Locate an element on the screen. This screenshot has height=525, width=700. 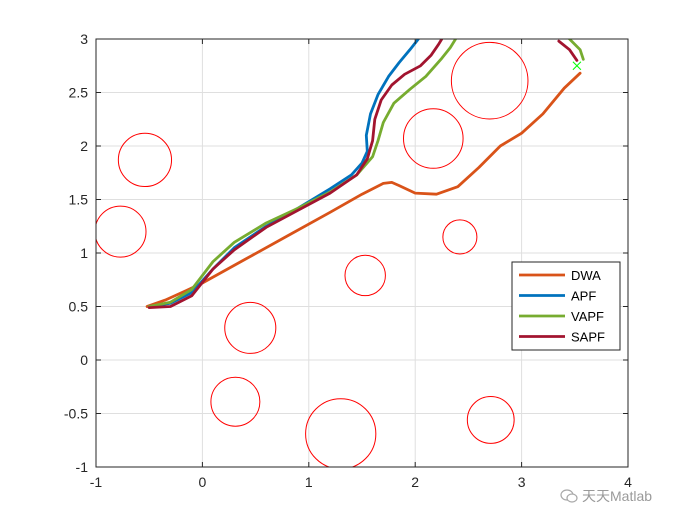
y-tick-label: 1 is located at coordinates (84, 253).